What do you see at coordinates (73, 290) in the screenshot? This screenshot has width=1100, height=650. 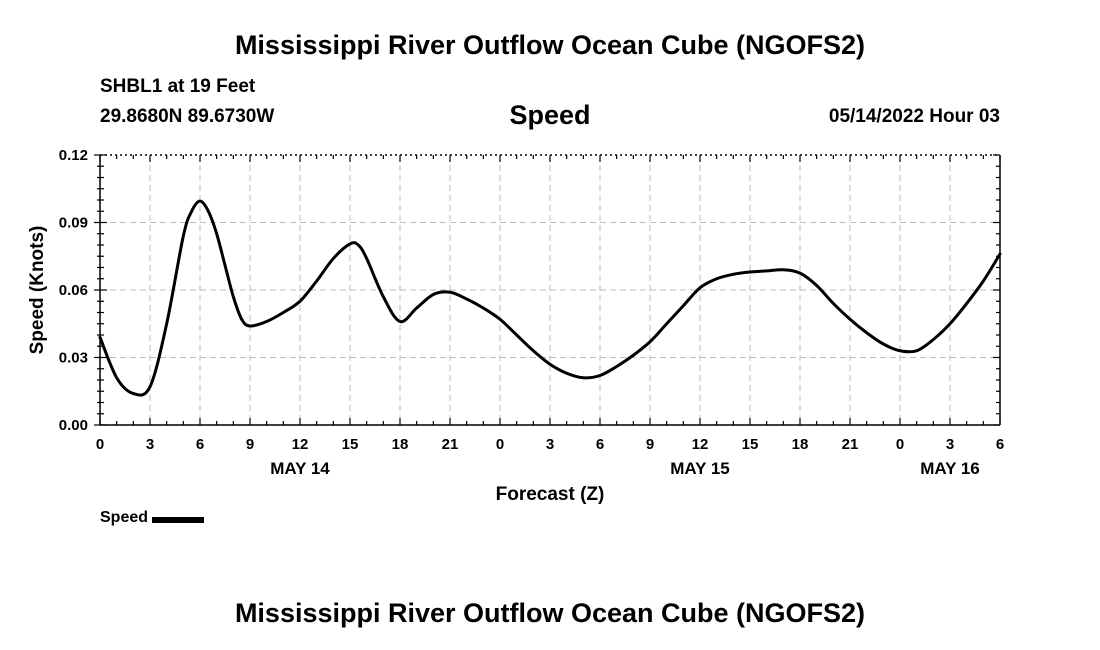 I see `y-tick-label: 0.06` at bounding box center [73, 290].